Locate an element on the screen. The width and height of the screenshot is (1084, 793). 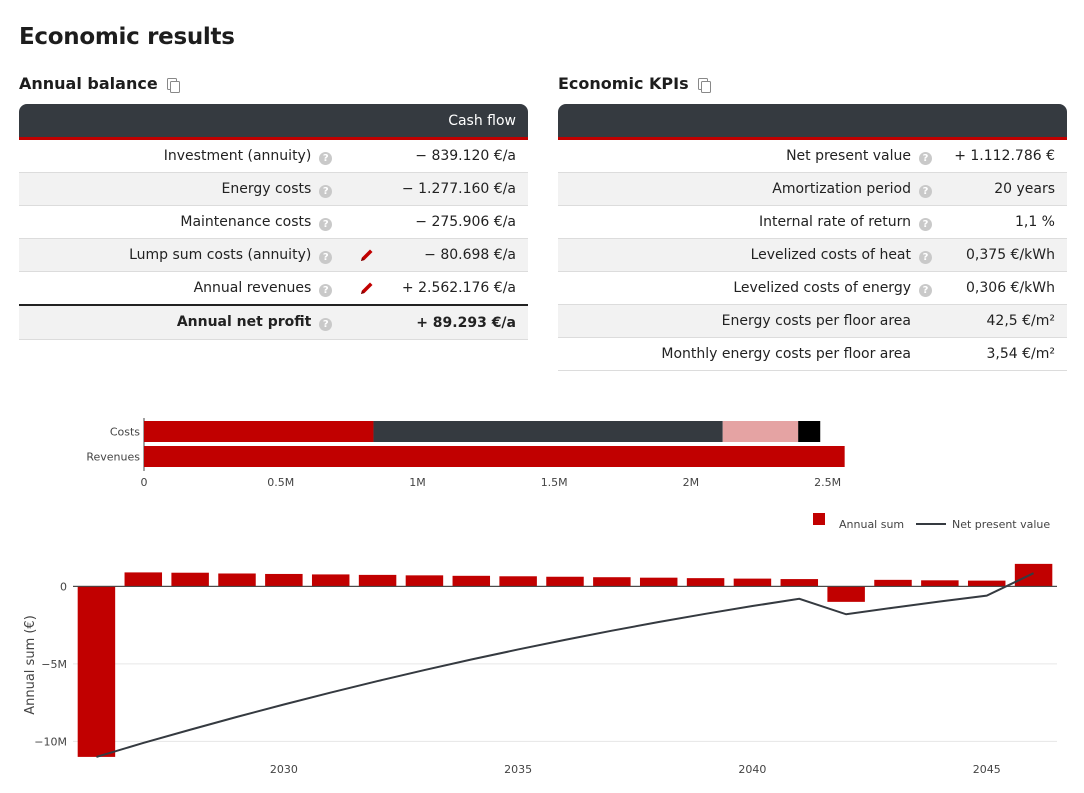
legend-swatch-annual-sum is located at coordinates (819, 519).